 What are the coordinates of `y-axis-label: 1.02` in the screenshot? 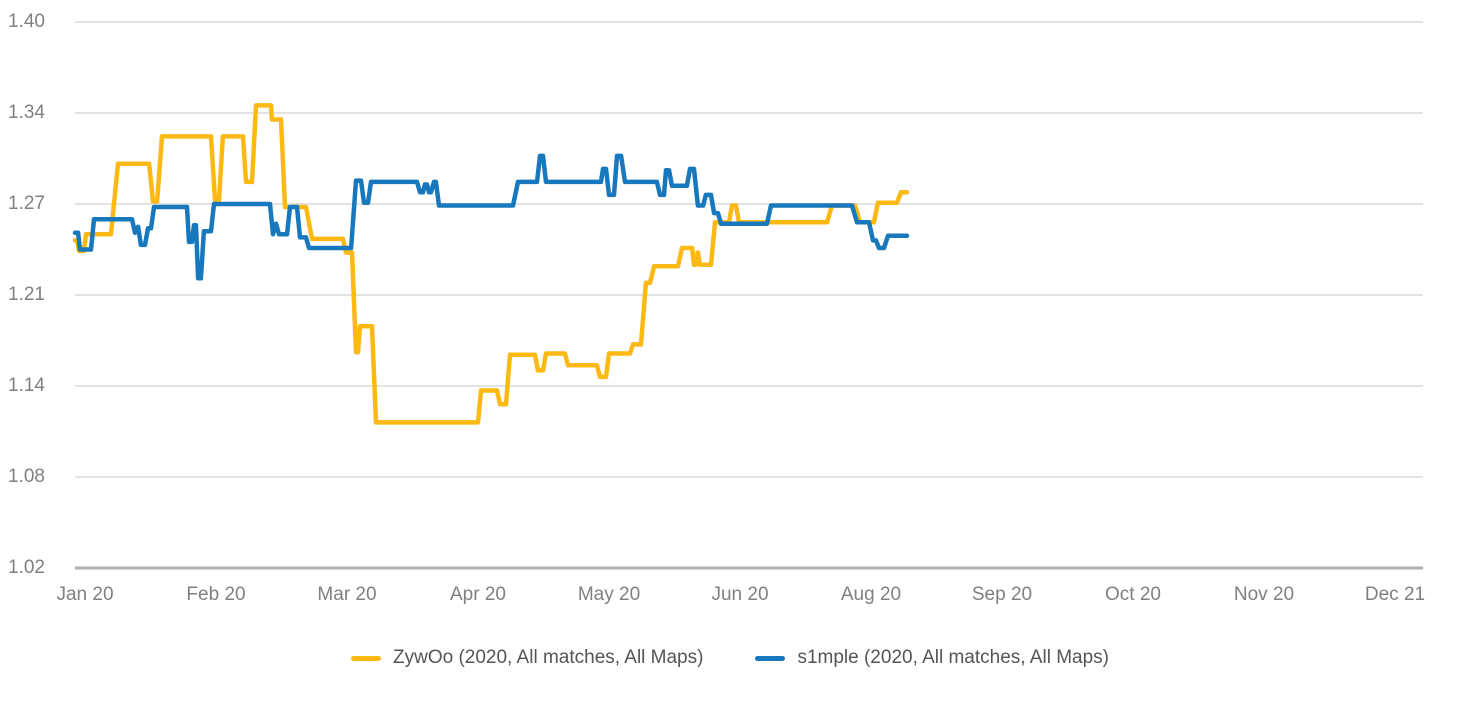 It's located at (26, 567).